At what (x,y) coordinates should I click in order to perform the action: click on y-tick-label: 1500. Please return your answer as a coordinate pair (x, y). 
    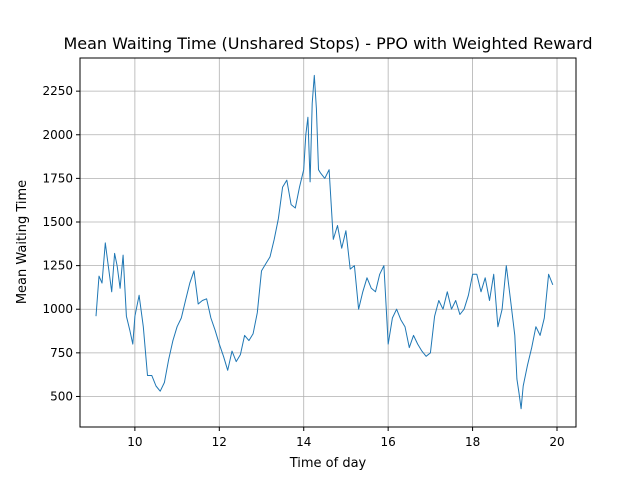
    Looking at the image, I should click on (57, 222).